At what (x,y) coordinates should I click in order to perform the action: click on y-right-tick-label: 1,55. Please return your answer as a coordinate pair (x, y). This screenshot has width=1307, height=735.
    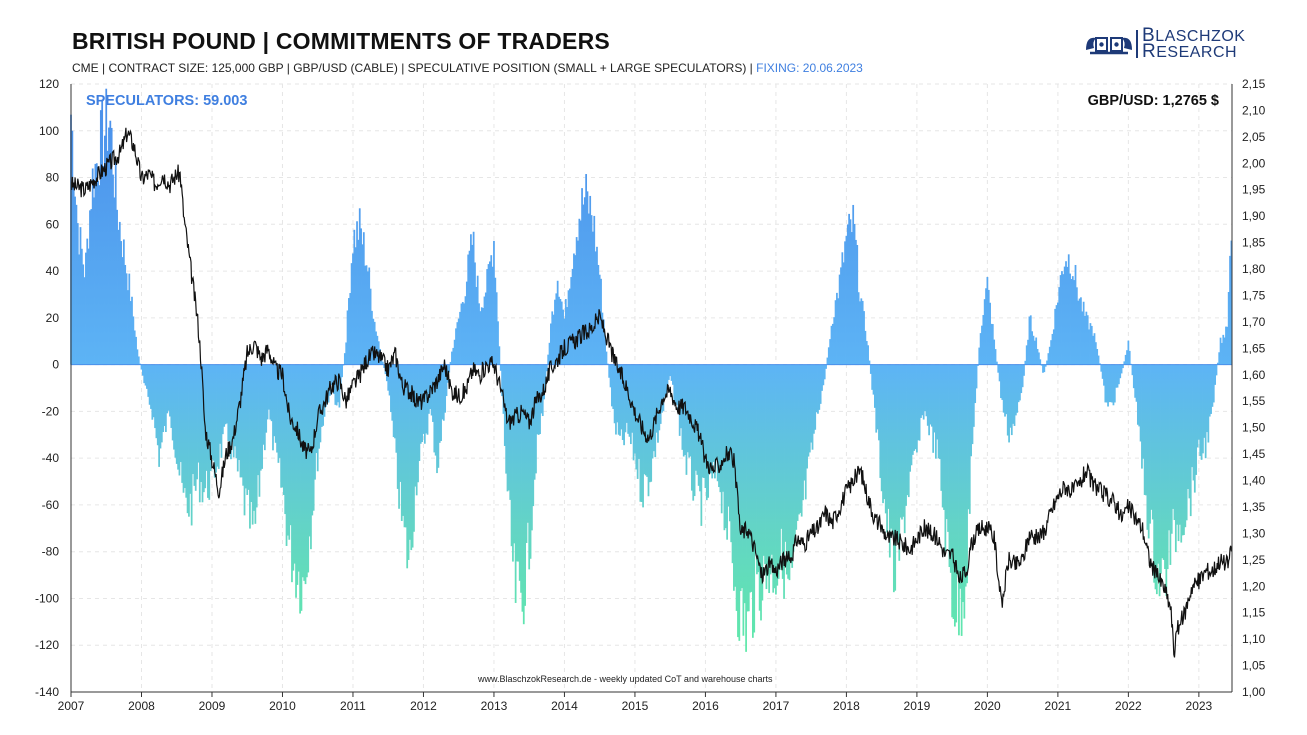
    Looking at the image, I should click on (1254, 401).